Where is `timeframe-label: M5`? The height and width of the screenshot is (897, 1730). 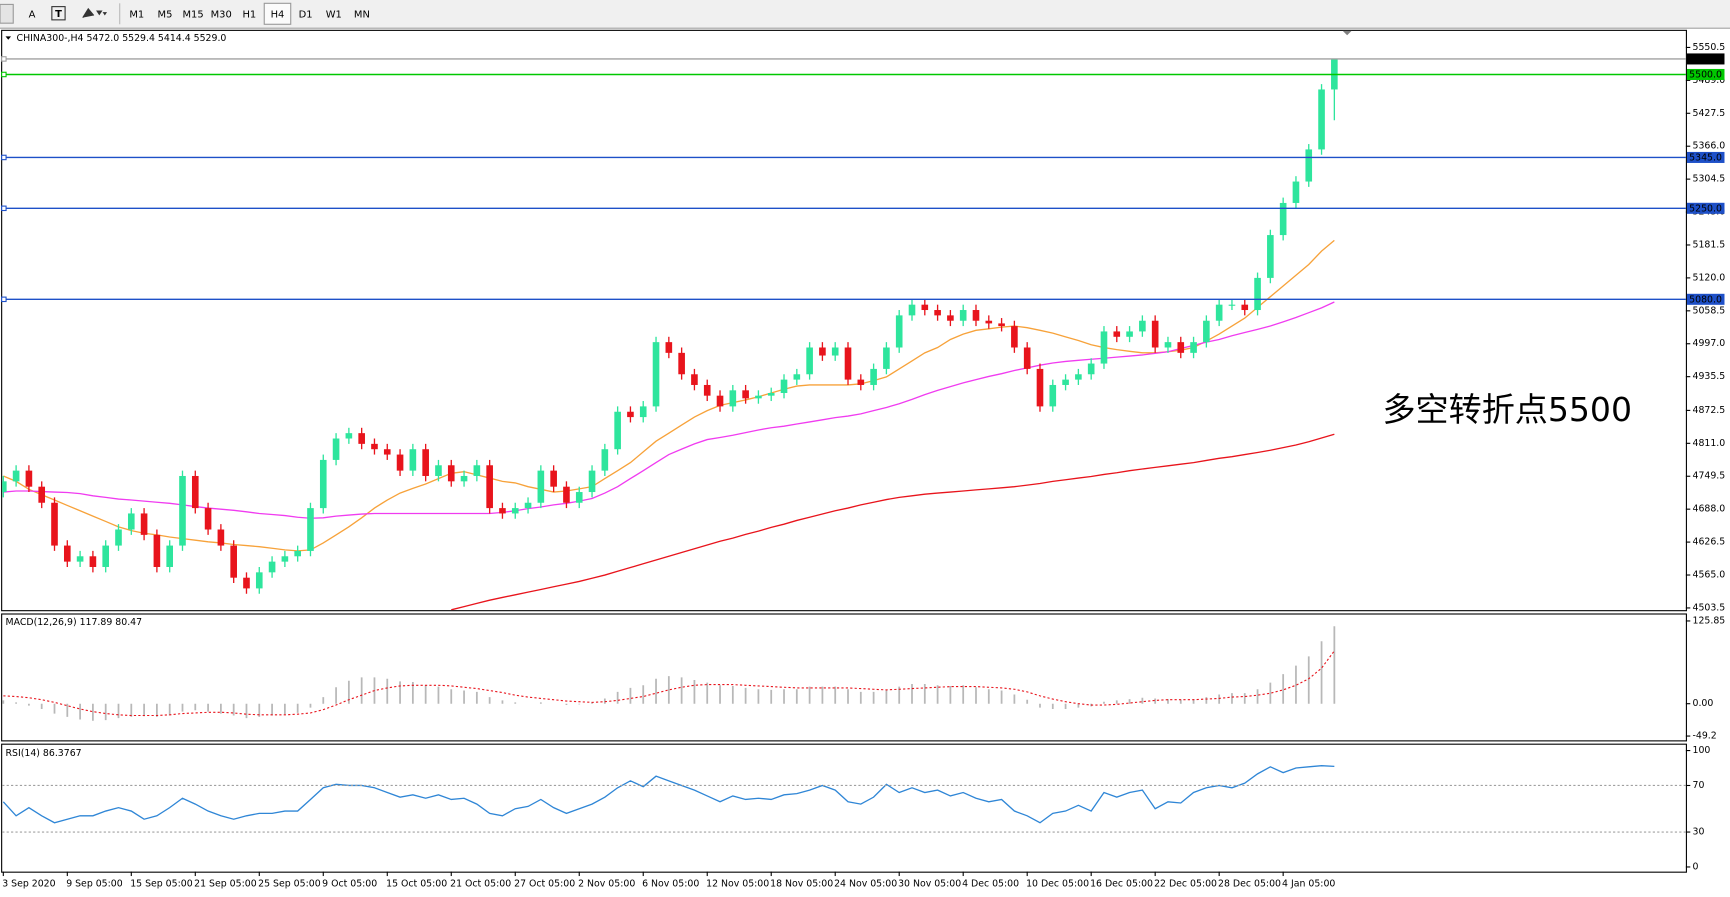
timeframe-label: M5 is located at coordinates (165, 14).